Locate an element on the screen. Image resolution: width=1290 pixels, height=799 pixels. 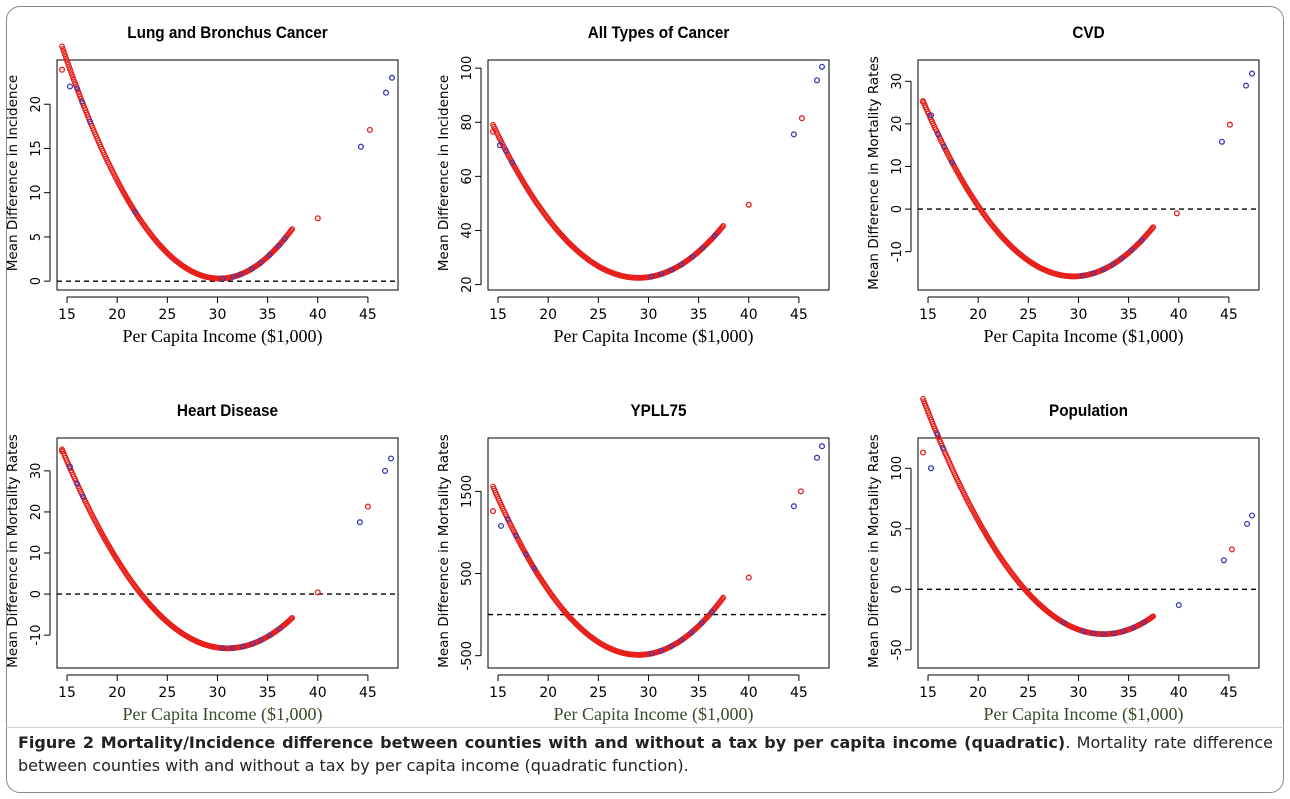
y-tick-label: -50 is located at coordinates (897, 649).